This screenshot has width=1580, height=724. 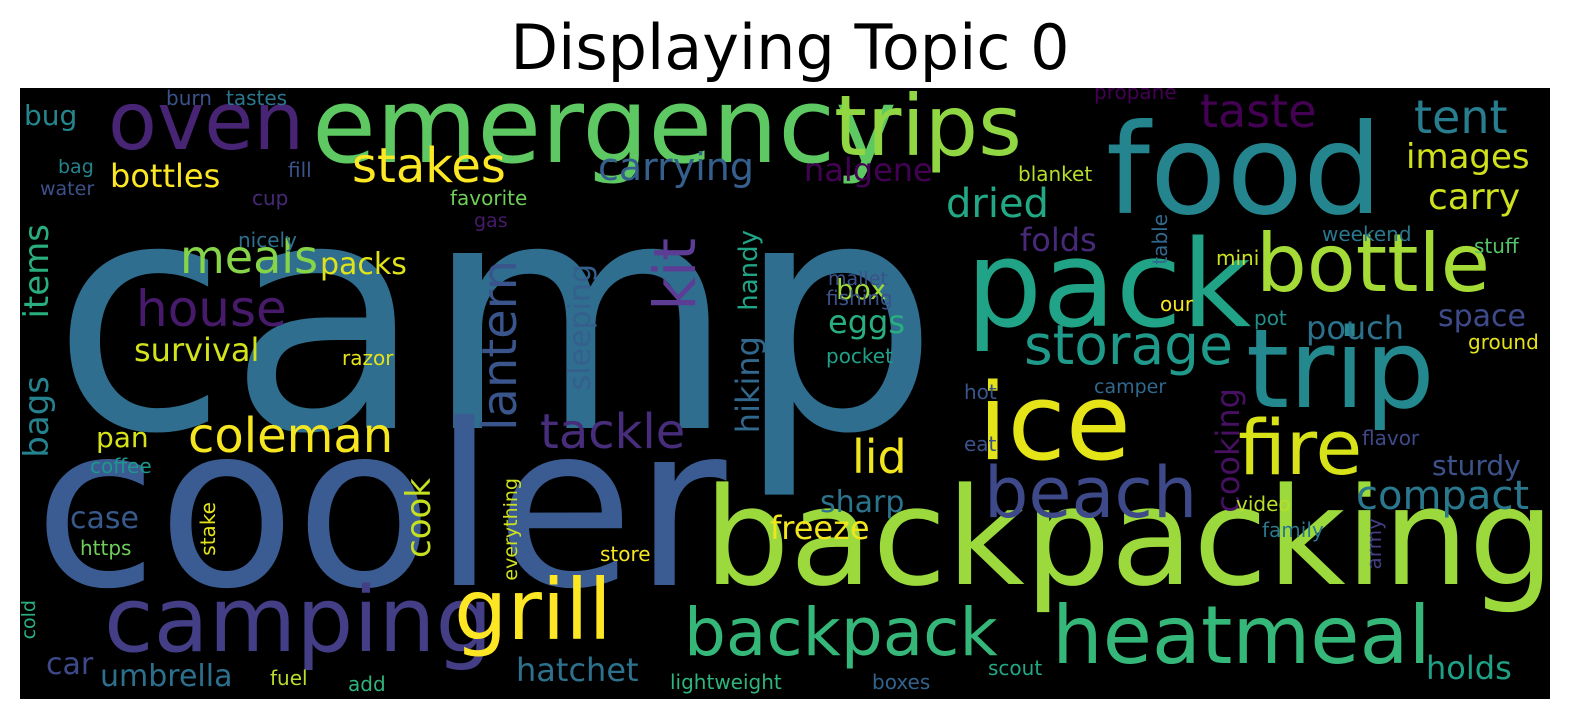 What do you see at coordinates (166, 676) in the screenshot?
I see `word: umbrella` at bounding box center [166, 676].